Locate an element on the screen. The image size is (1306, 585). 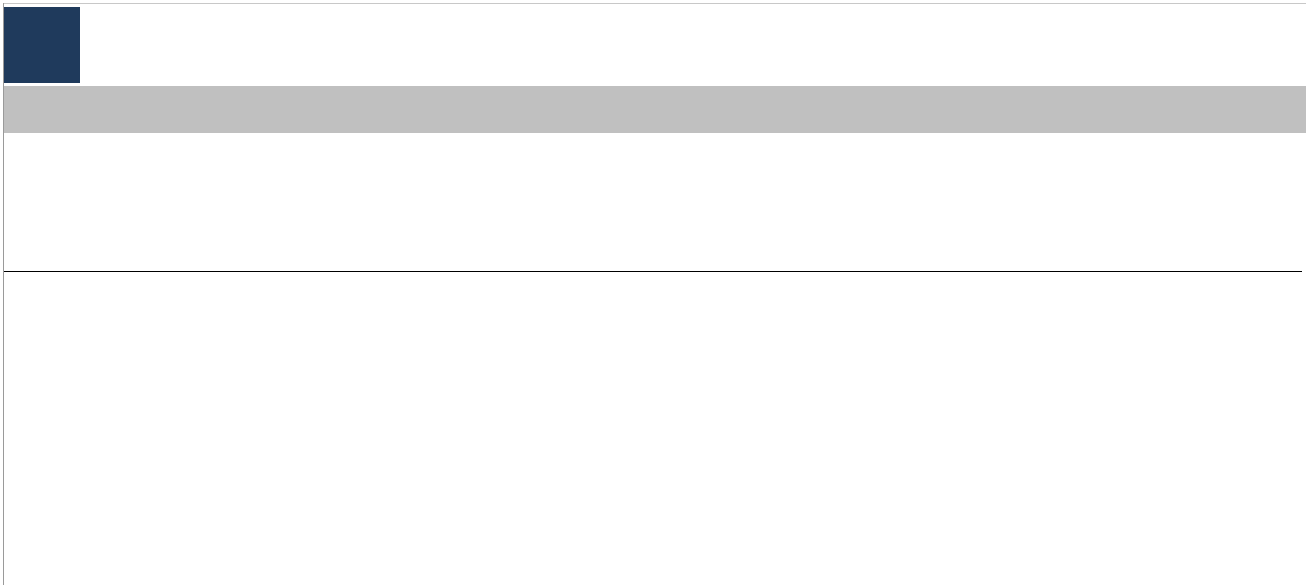
frame-left-border is located at coordinates (3, 294).